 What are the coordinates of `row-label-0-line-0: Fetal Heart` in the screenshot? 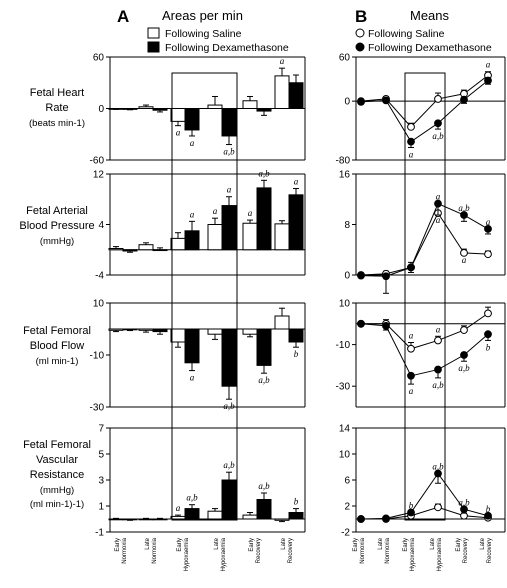 It's located at (57, 93).